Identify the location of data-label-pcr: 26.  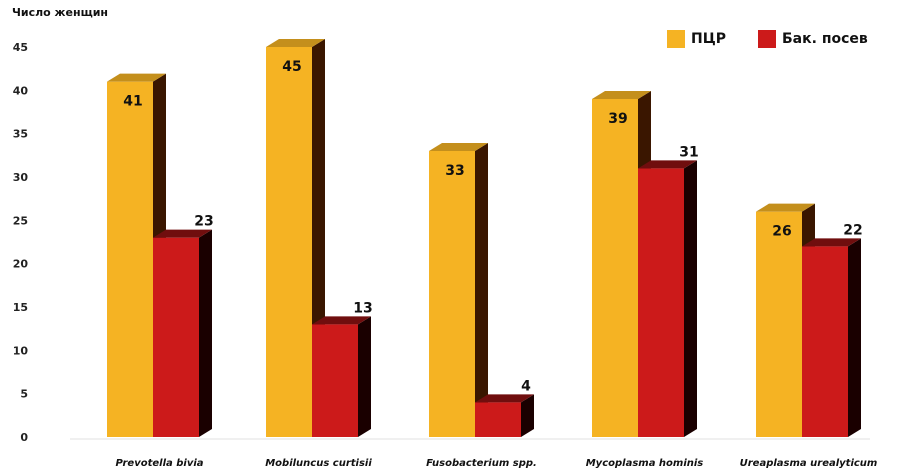
(781, 232).